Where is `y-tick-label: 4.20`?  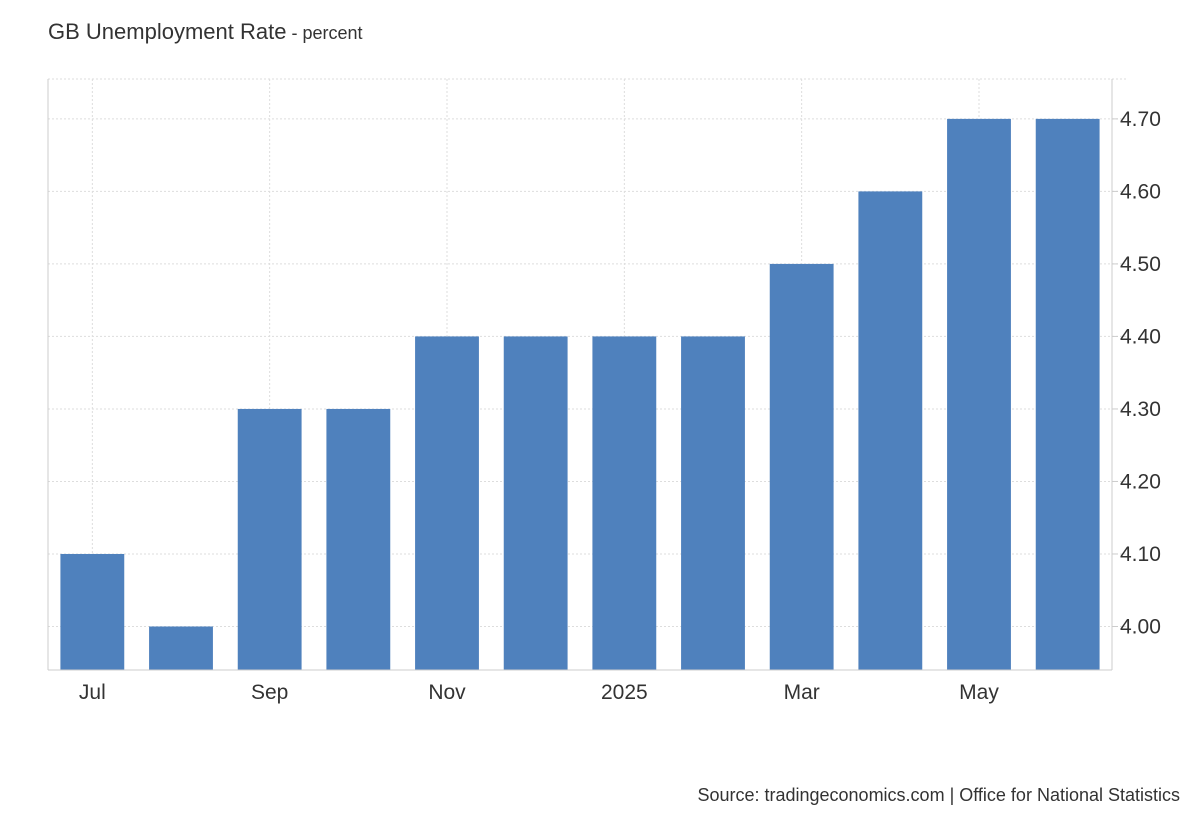 y-tick-label: 4.20 is located at coordinates (1140, 481).